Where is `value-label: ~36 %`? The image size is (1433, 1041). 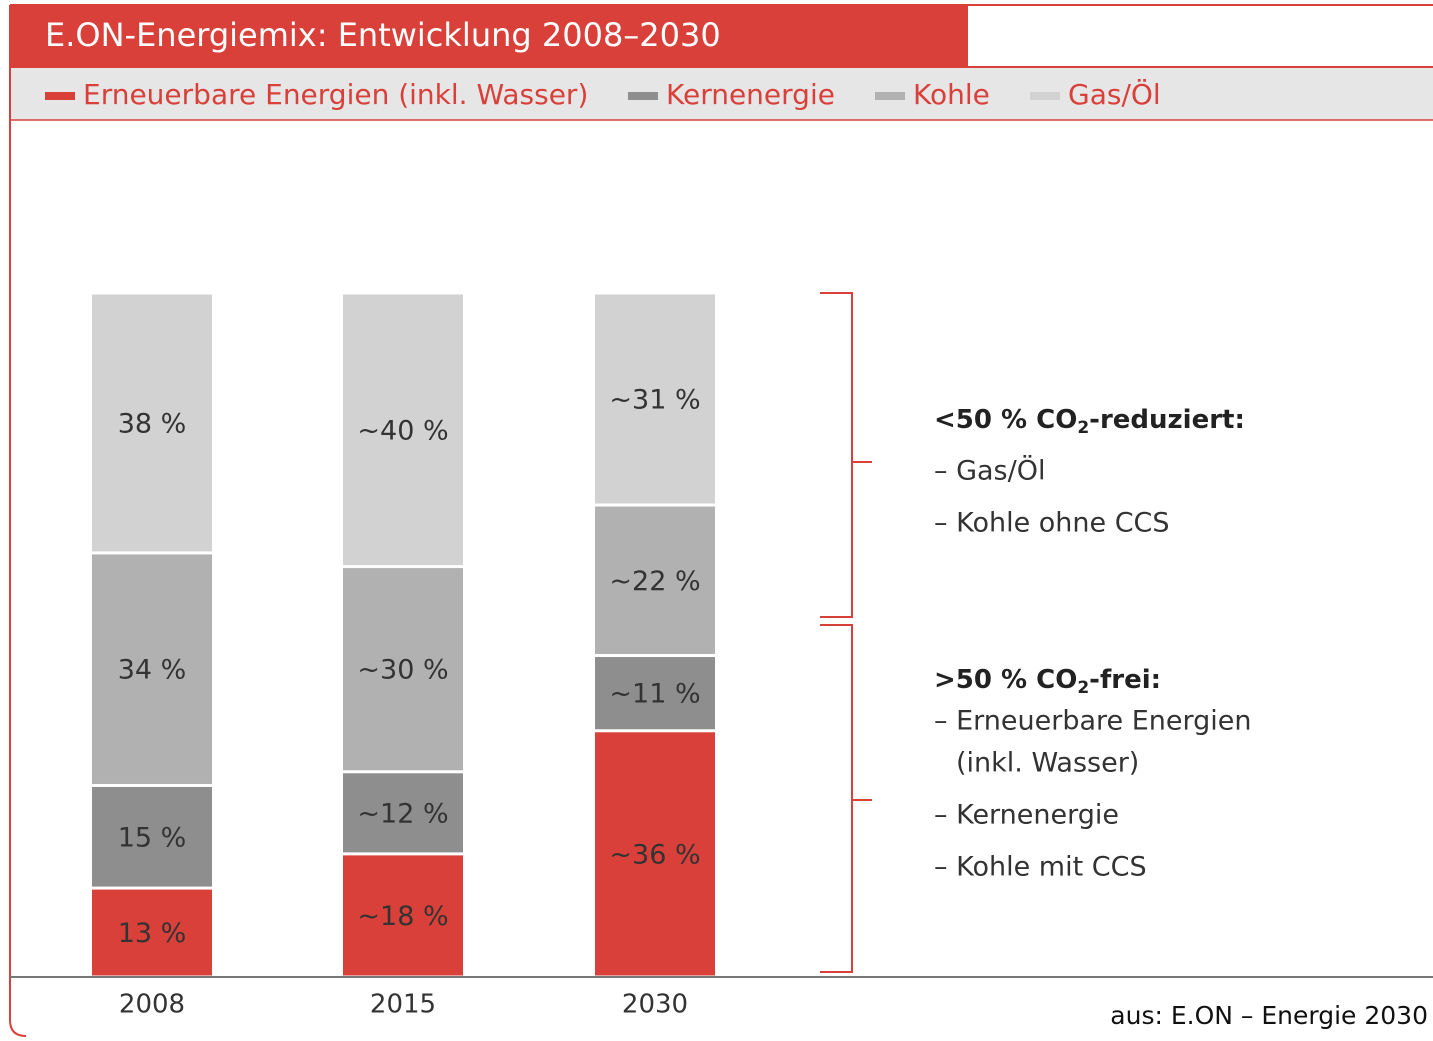
value-label: ~36 % is located at coordinates (654, 854).